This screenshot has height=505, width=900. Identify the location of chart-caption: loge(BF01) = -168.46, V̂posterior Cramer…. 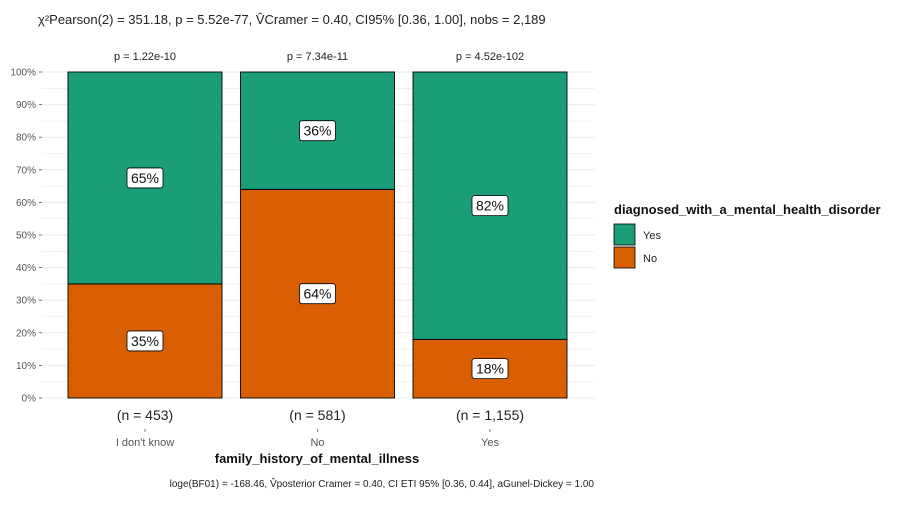
(382, 483).